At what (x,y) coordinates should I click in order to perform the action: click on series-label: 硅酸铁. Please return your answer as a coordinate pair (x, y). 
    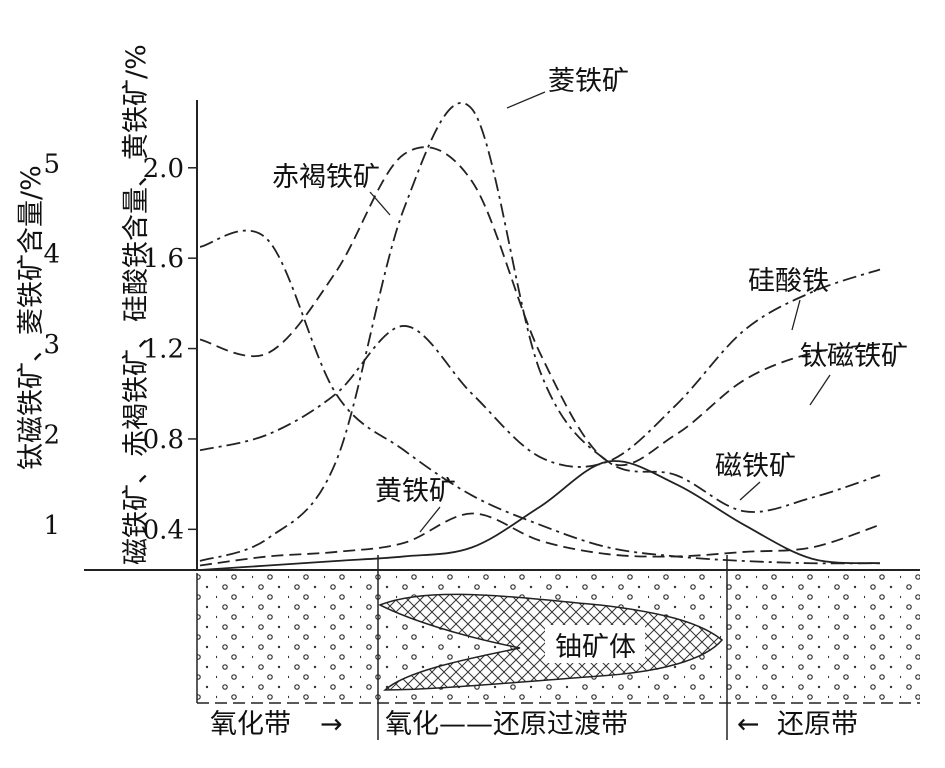
    Looking at the image, I should click on (788, 281).